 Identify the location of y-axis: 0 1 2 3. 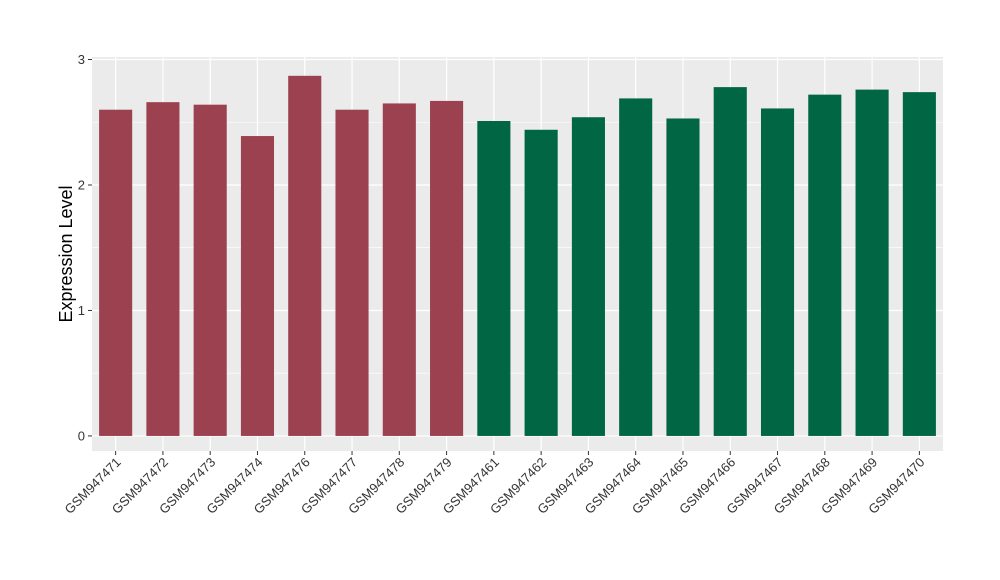
(85, 247).